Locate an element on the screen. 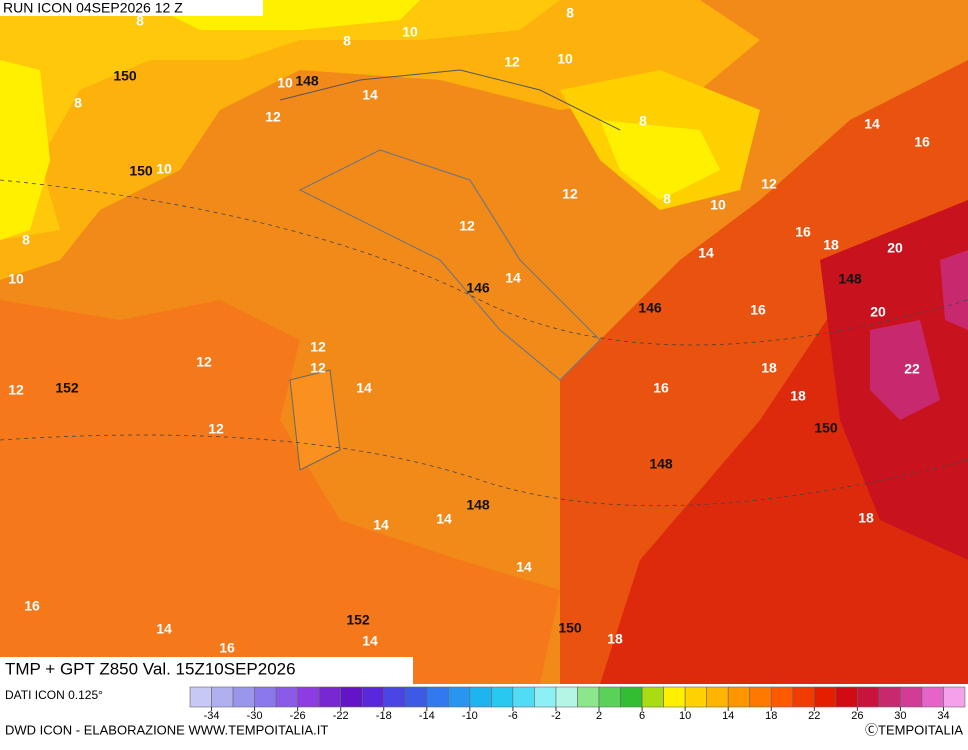  copyright: ⒸTEMPOITALIA is located at coordinates (914, 729).